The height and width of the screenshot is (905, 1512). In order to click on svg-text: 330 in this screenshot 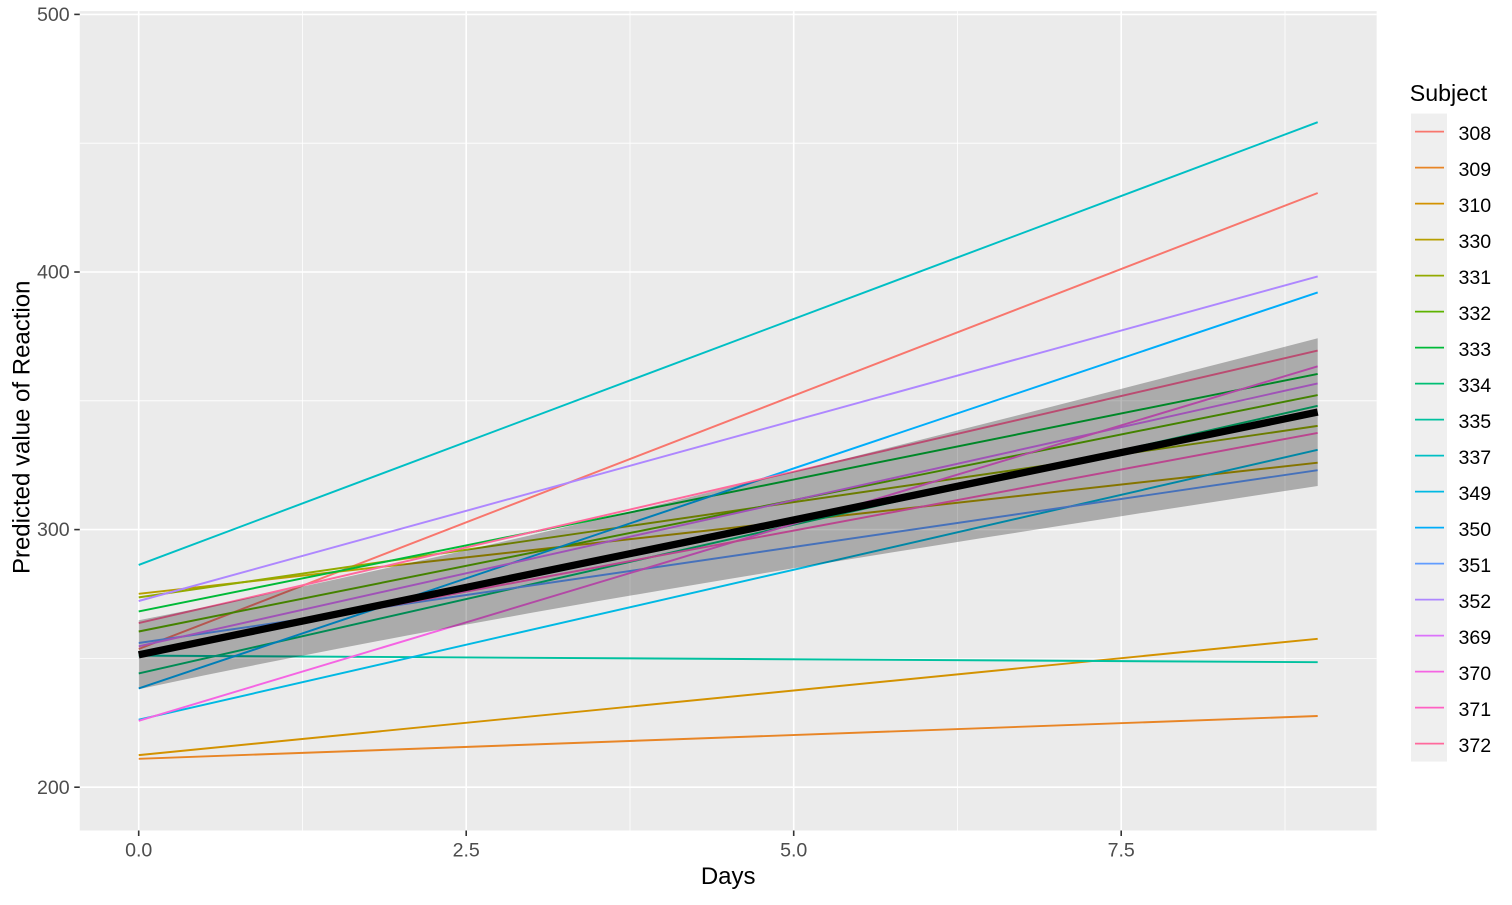, I will do `click(1475, 242)`.